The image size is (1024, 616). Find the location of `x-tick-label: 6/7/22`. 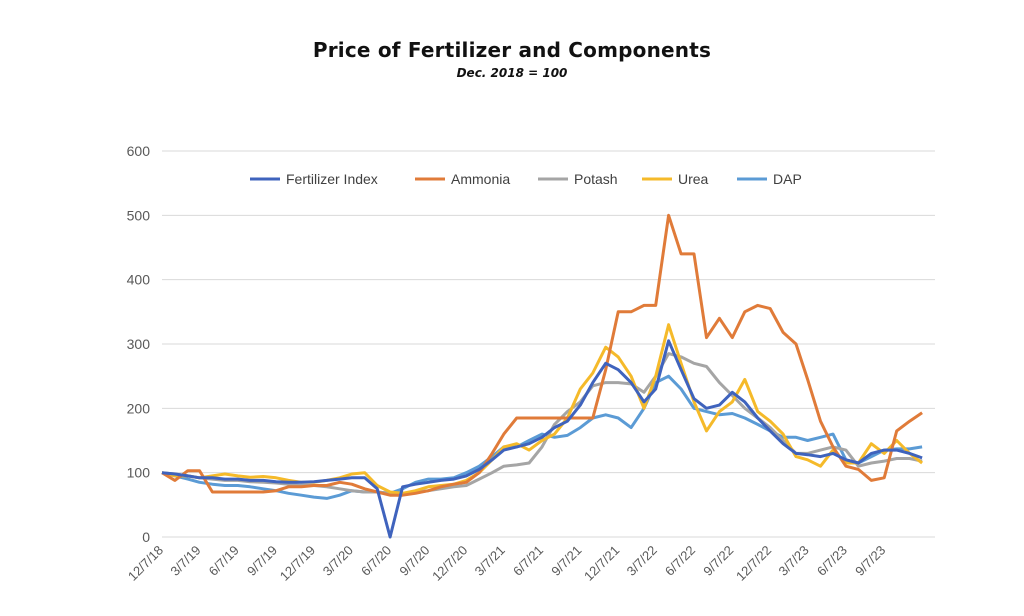

x-tick-label: 6/7/22 is located at coordinates (680, 561).